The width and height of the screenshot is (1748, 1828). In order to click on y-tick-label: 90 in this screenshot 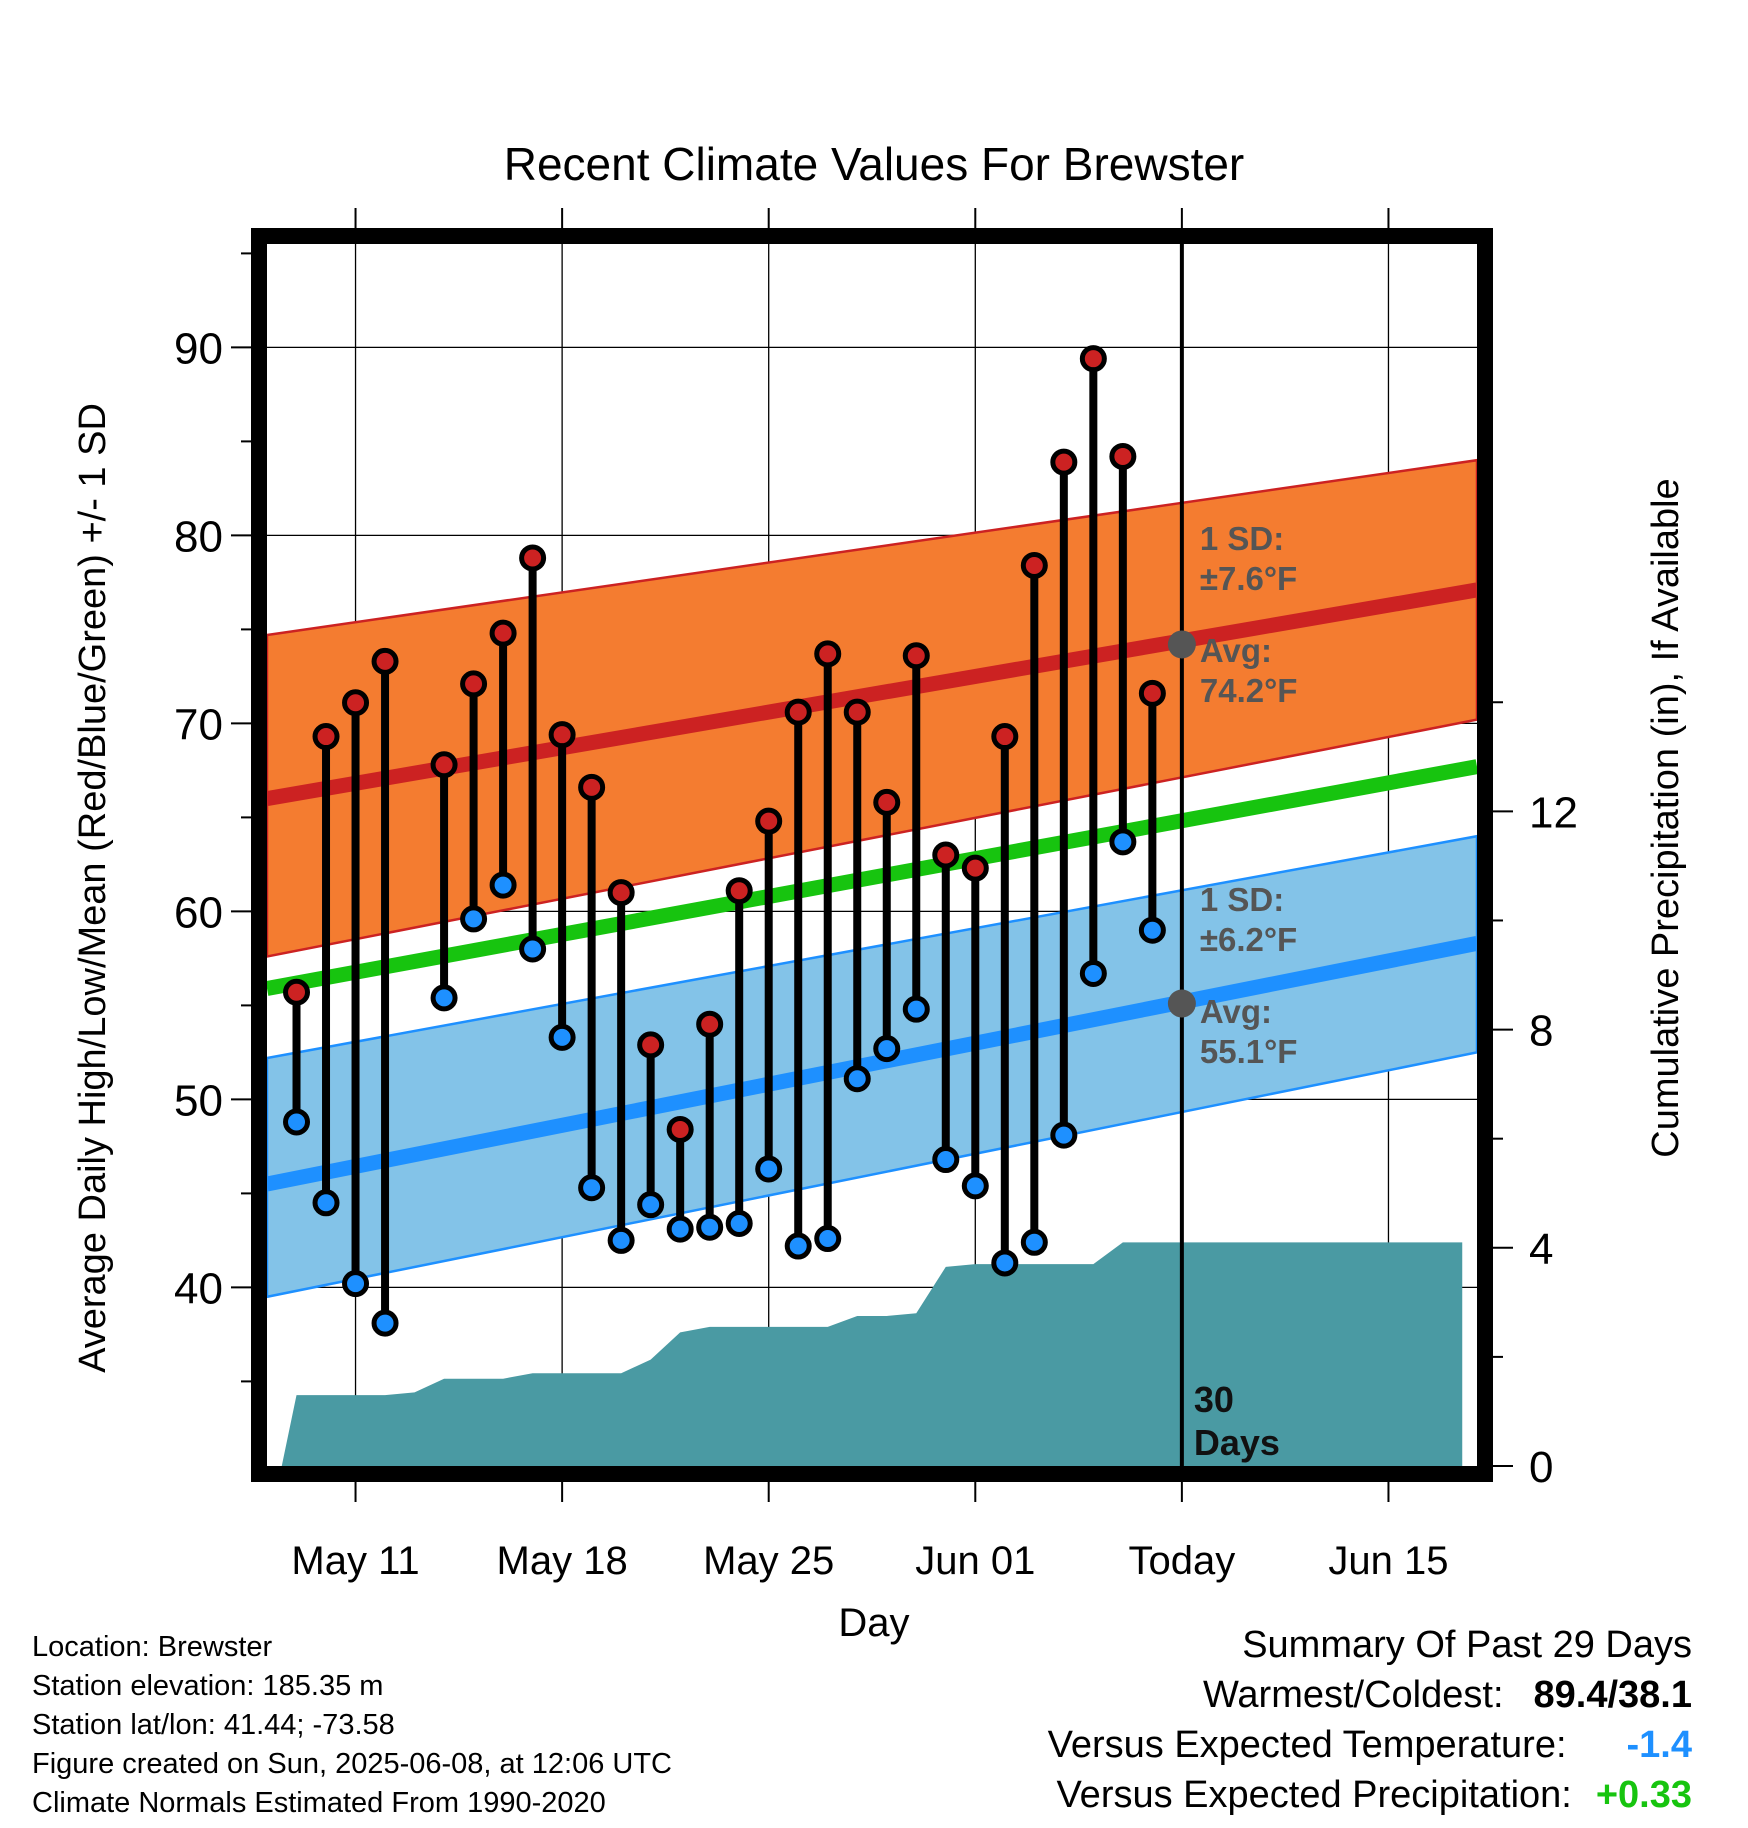, I will do `click(198, 348)`.